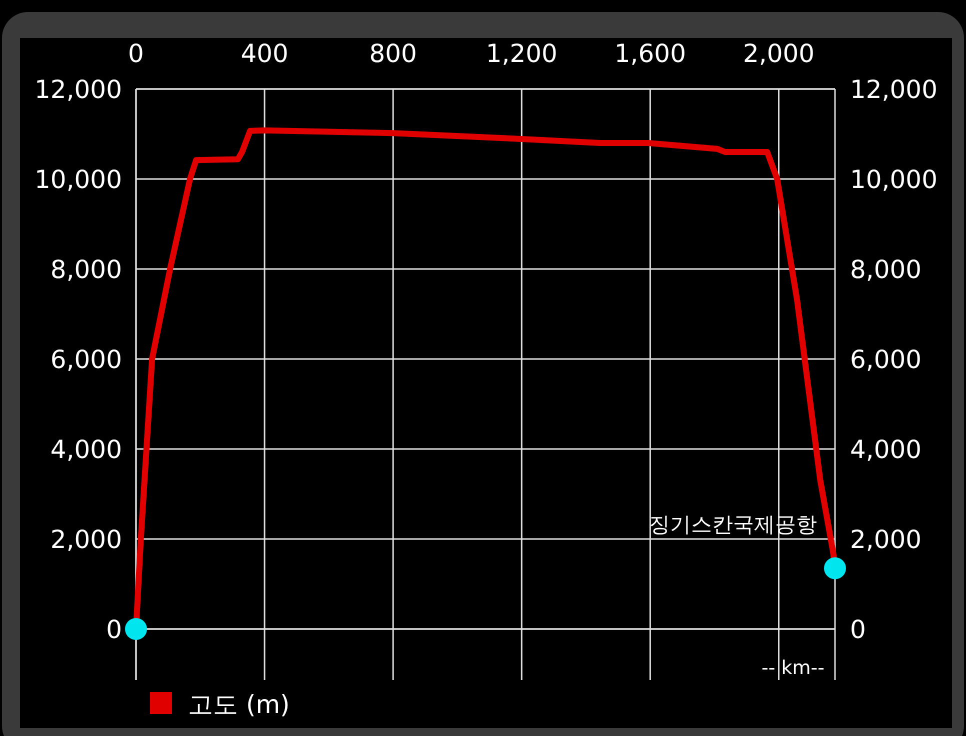  I want to click on y2-tick-label: 2,000, so click(886, 539).